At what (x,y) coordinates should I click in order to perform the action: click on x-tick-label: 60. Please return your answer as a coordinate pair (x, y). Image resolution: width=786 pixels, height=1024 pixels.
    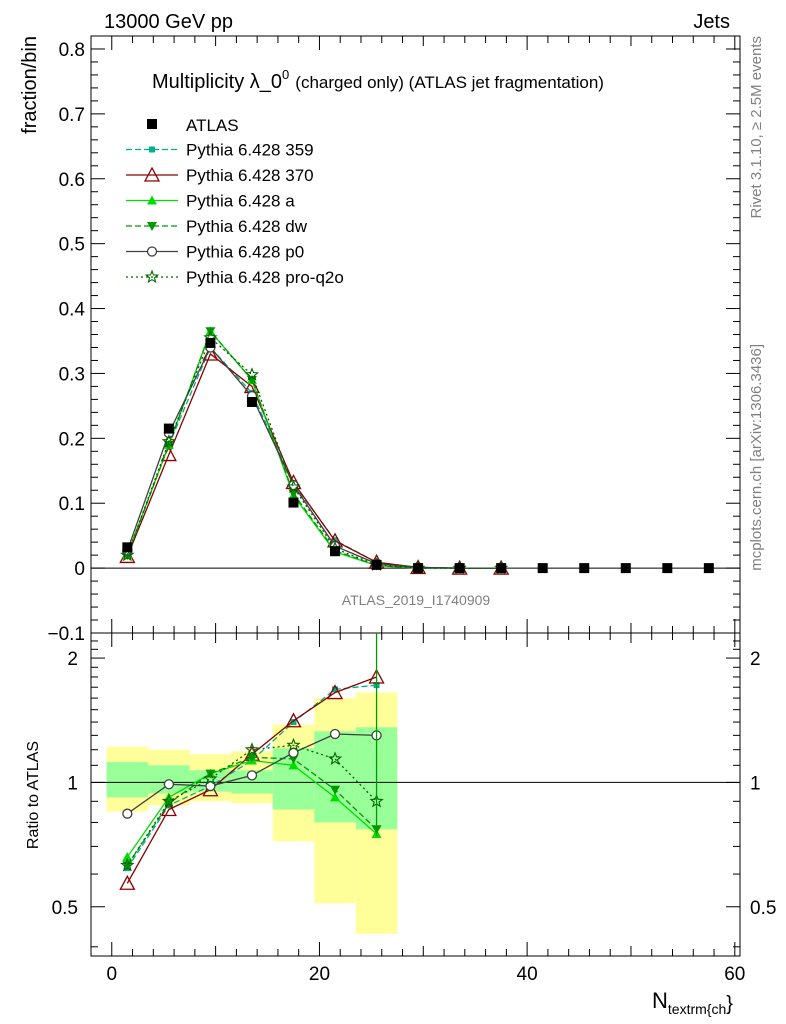
    Looking at the image, I should click on (734, 974).